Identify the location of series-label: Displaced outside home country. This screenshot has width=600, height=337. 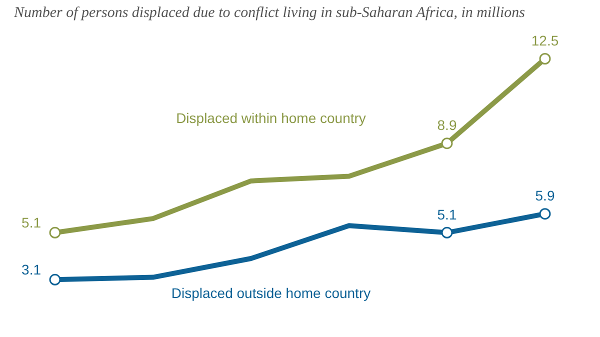
(271, 293).